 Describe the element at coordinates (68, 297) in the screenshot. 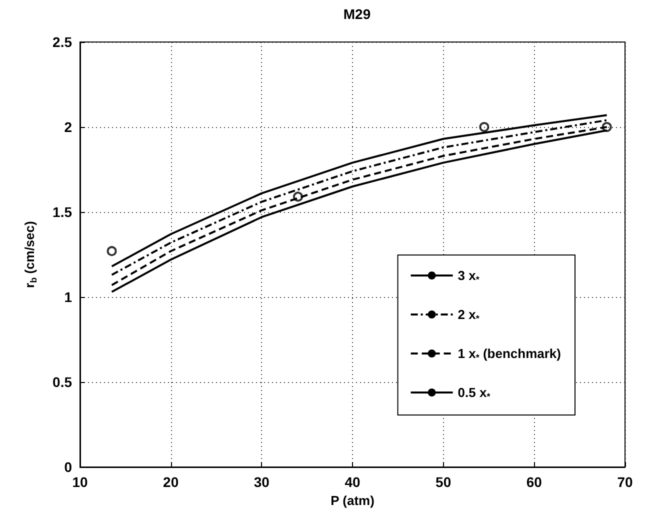

I see `y-tick-label: 1` at that location.